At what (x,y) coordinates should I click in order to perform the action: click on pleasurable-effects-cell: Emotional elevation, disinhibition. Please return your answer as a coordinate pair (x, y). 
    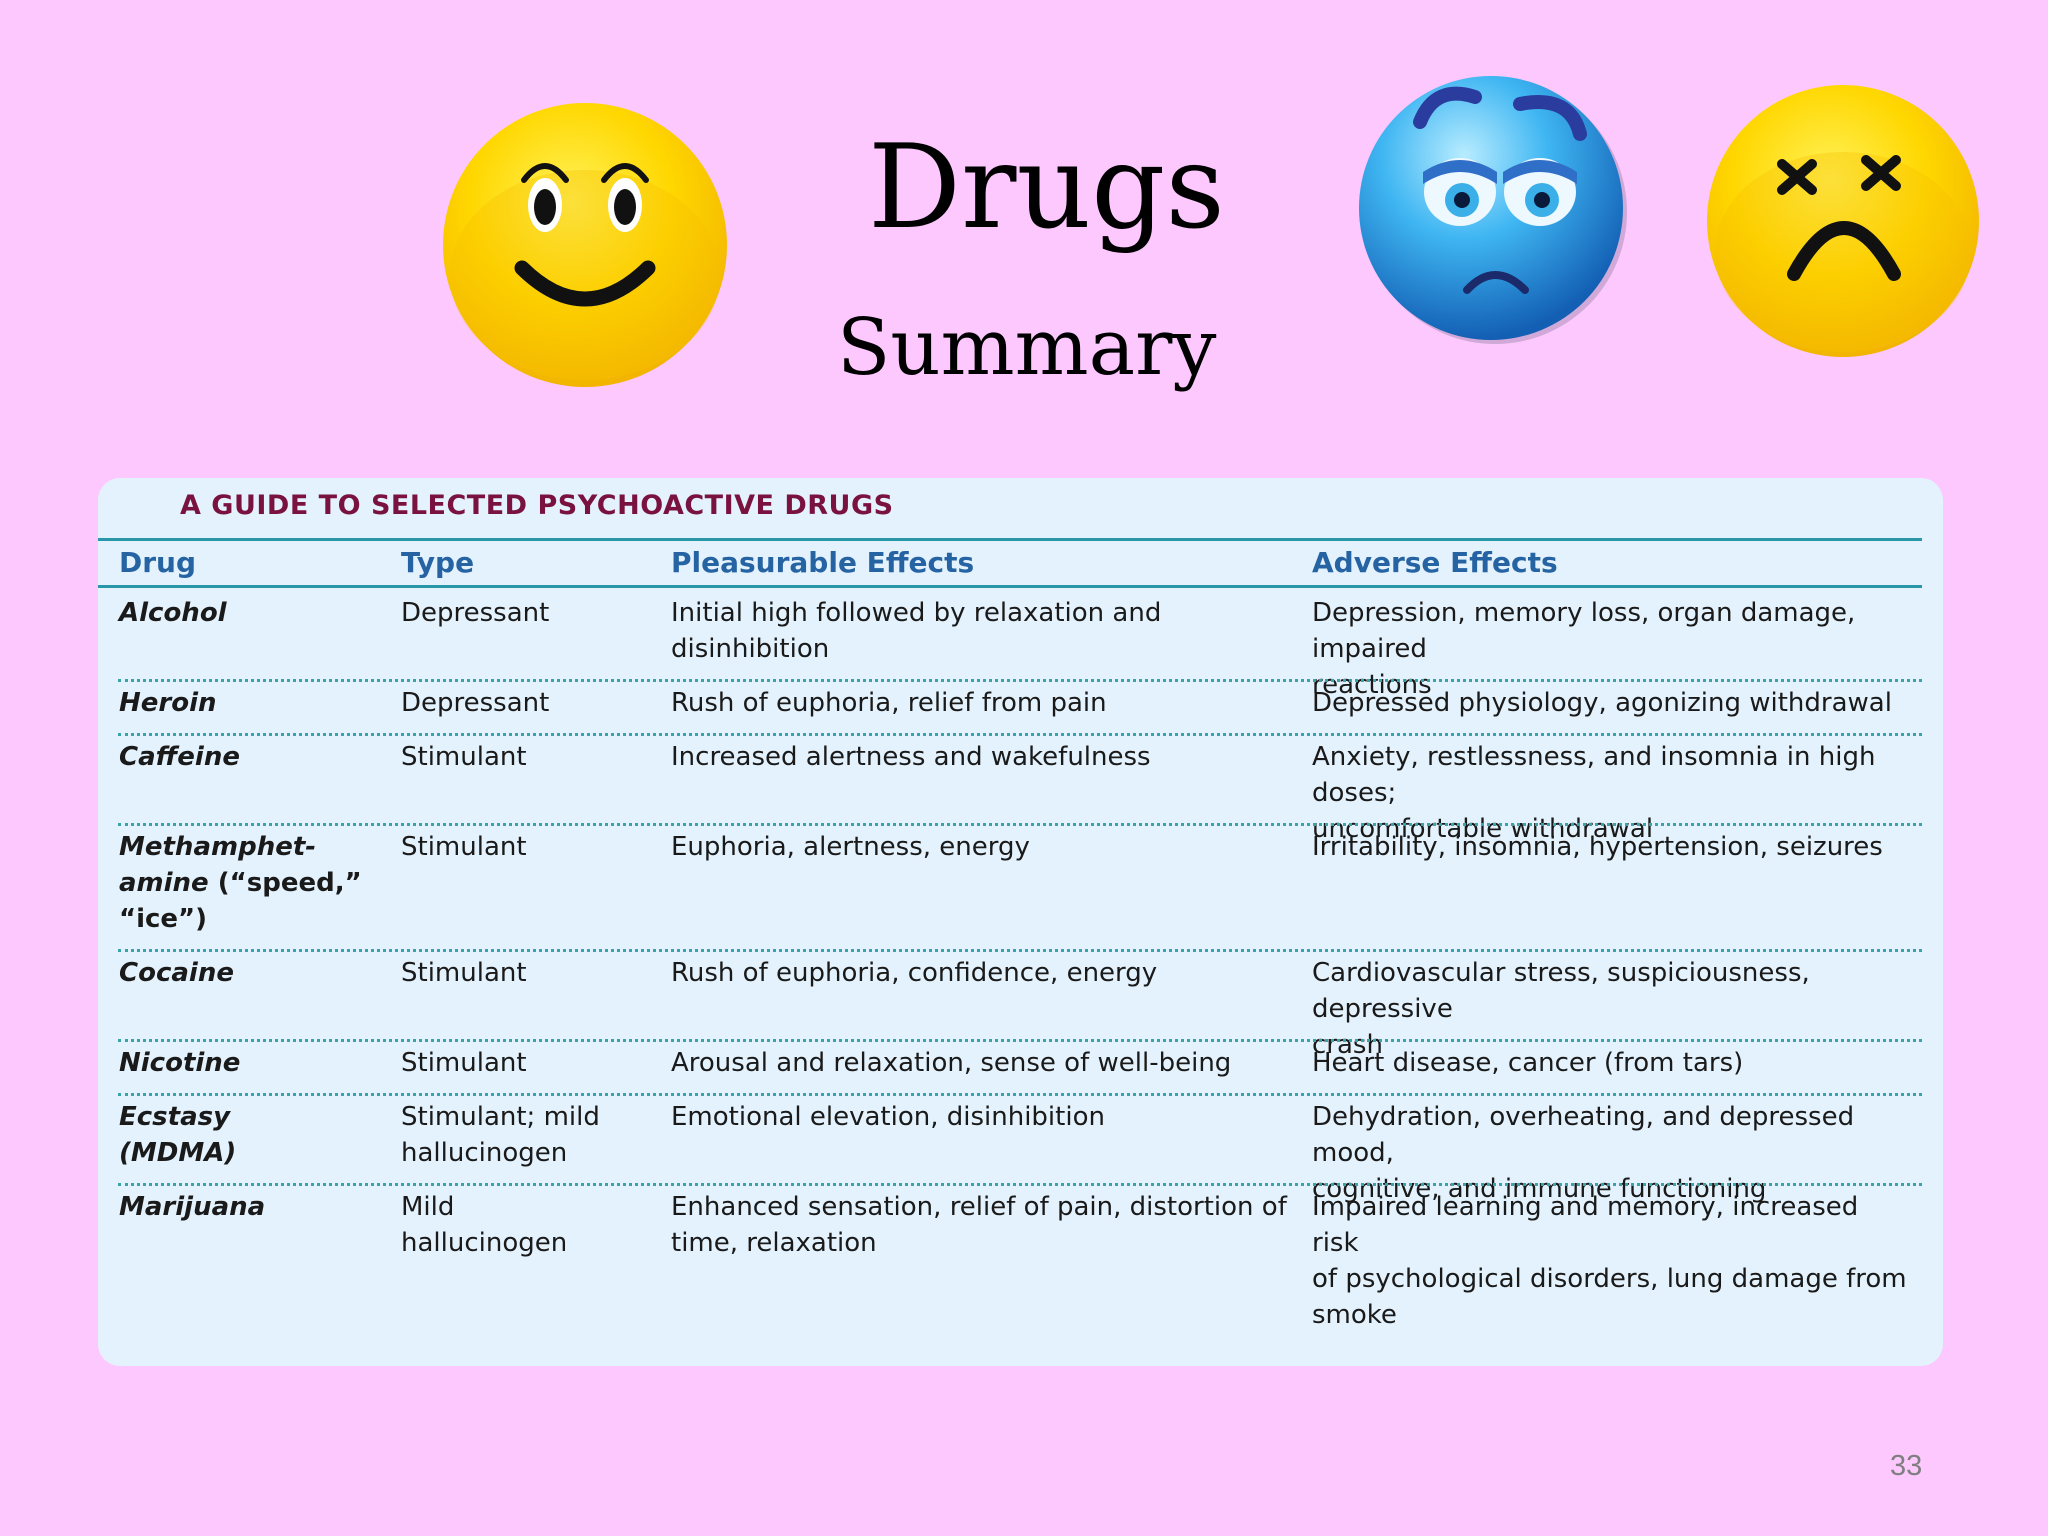
    Looking at the image, I should click on (981, 1117).